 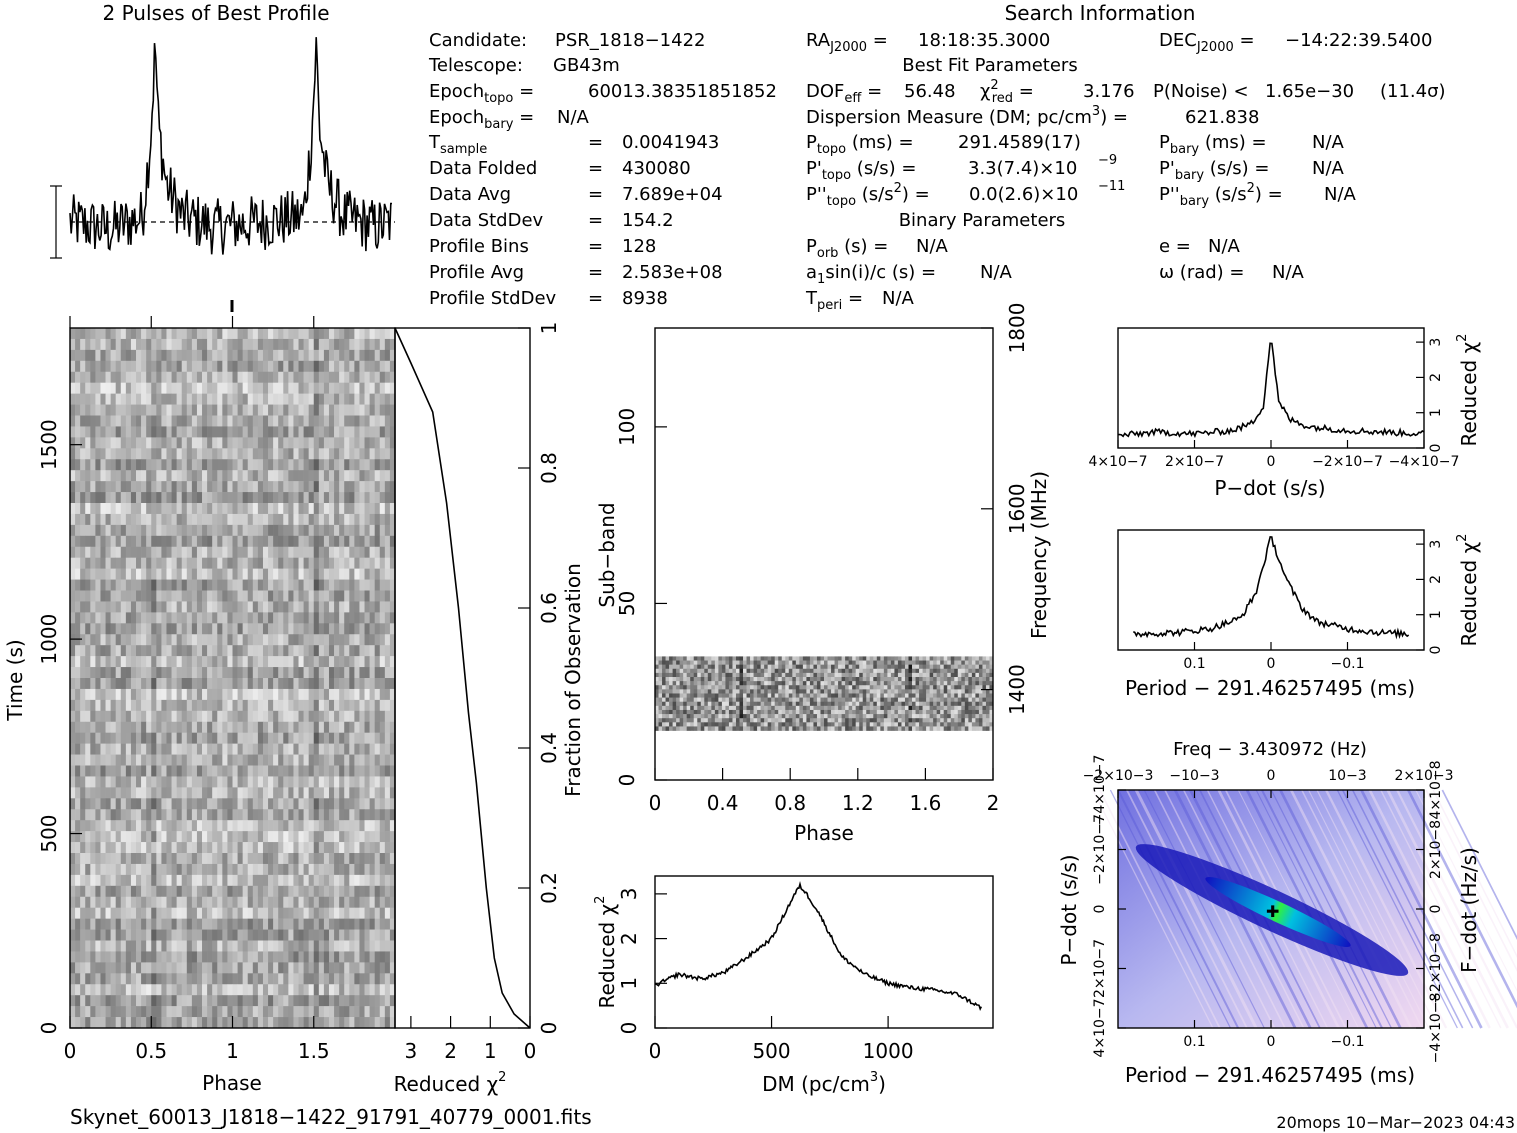 What do you see at coordinates (470, 194) in the screenshot?
I see `svg-text: Data Avg` at bounding box center [470, 194].